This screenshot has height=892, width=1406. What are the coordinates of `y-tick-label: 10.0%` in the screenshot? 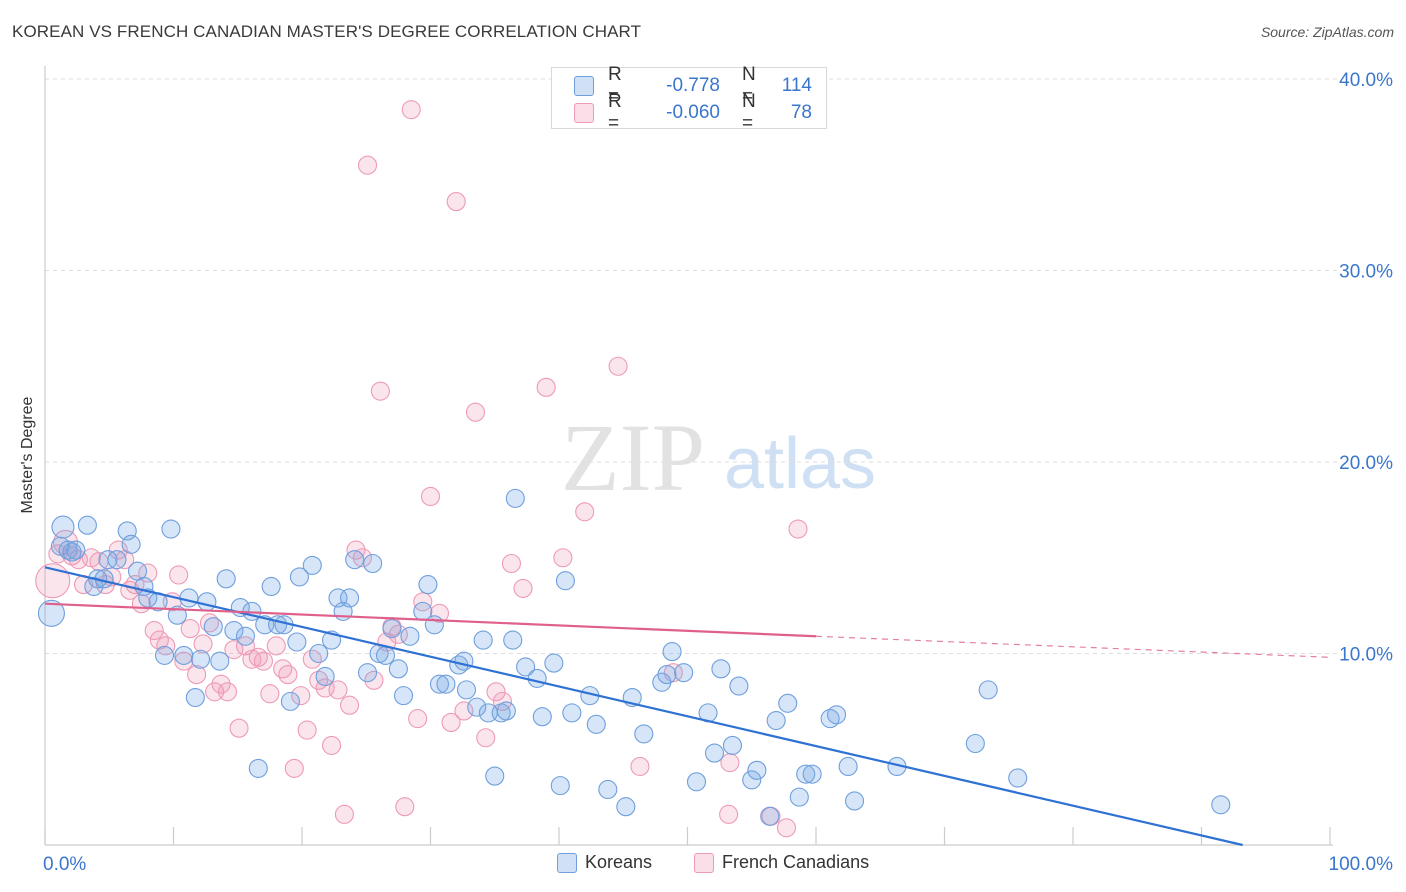 It's located at (1366, 655).